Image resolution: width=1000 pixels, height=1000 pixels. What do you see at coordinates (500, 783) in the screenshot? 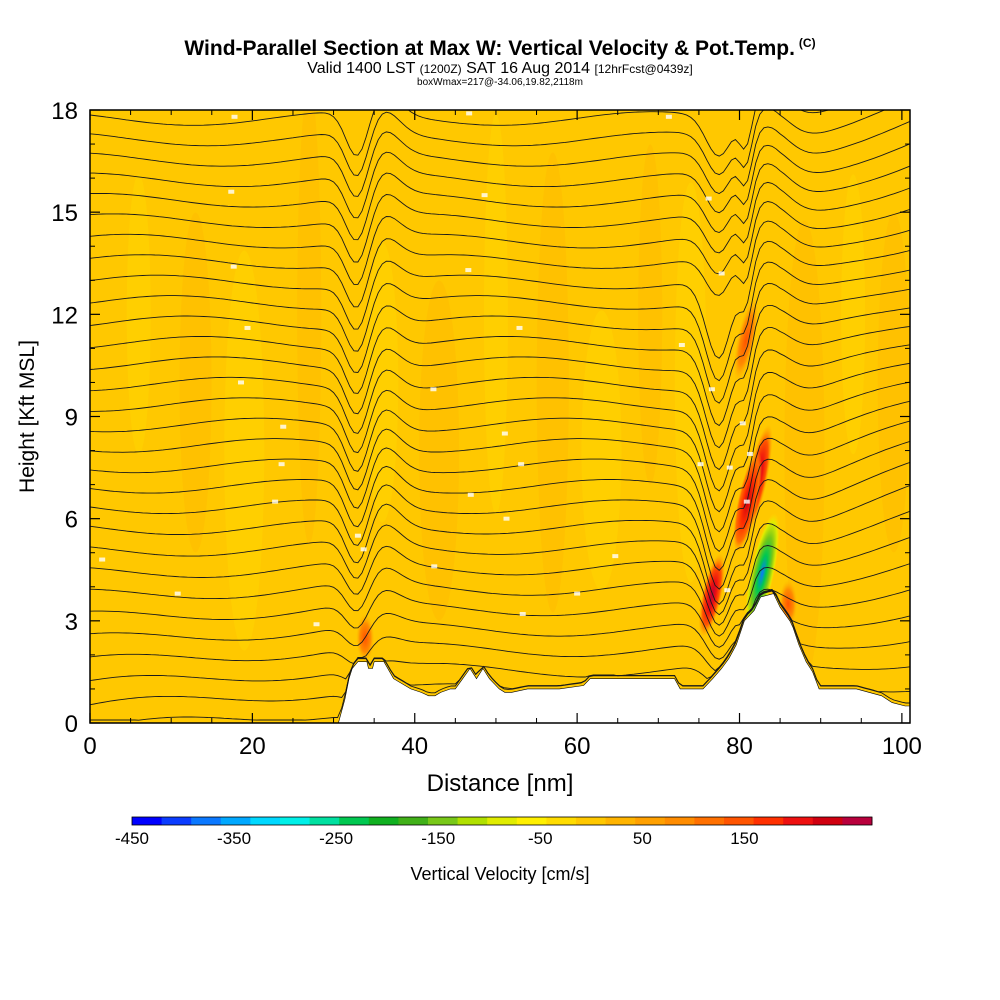
I see `x-axis-label: Distance [nm]` at bounding box center [500, 783].